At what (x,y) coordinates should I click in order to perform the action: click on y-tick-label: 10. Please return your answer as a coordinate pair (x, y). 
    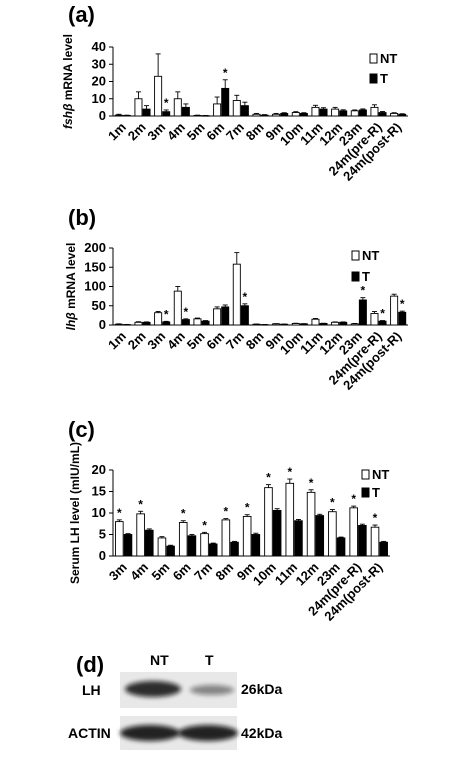
    Looking at the image, I should click on (99, 98).